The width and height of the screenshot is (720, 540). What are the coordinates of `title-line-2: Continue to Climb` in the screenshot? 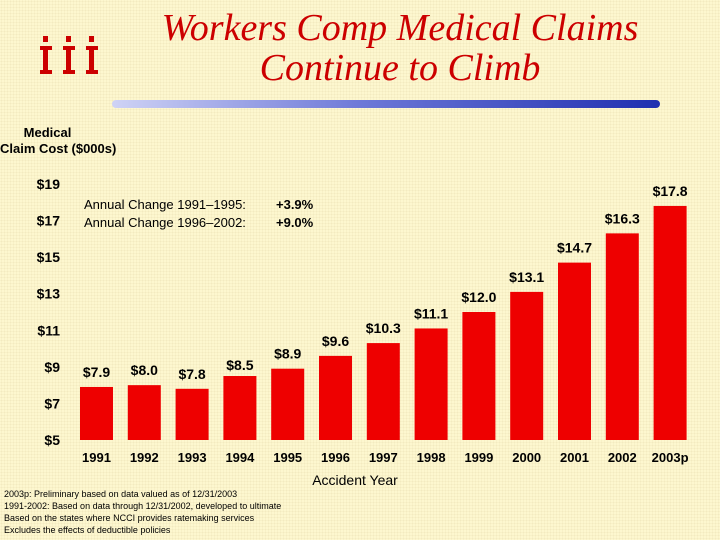 It's located at (400, 68).